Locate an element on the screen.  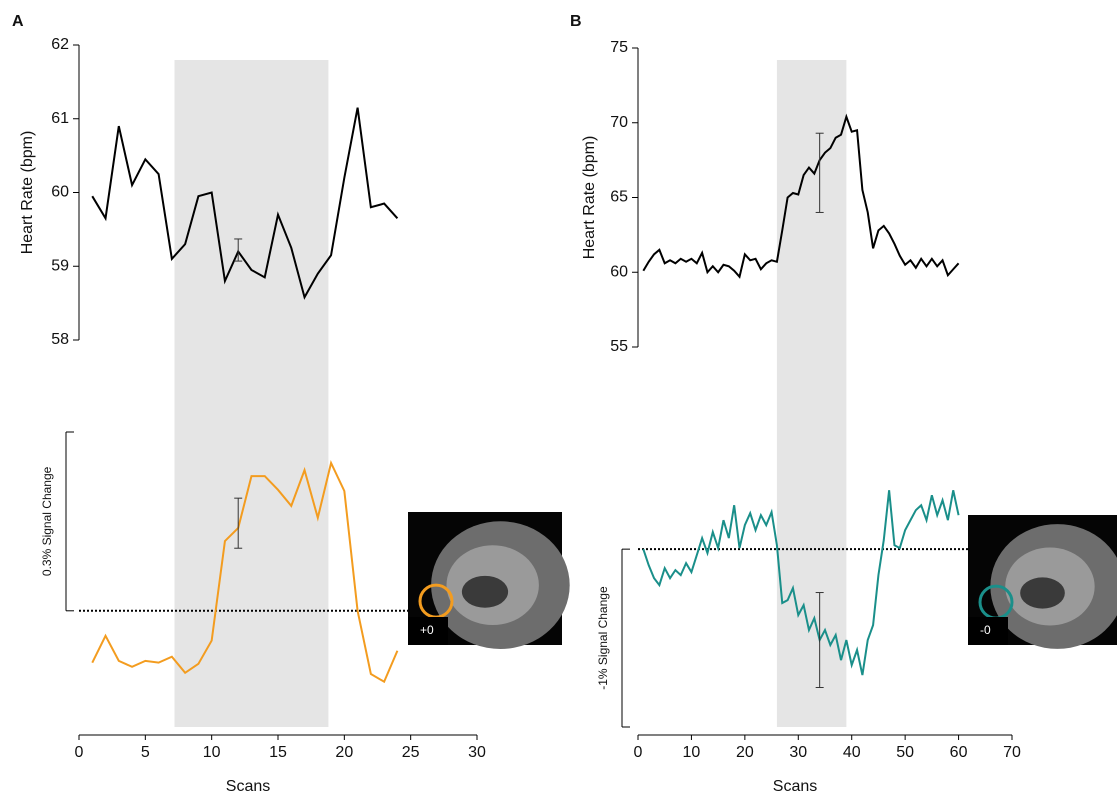
y-tick-label: 58 is located at coordinates (60, 339).